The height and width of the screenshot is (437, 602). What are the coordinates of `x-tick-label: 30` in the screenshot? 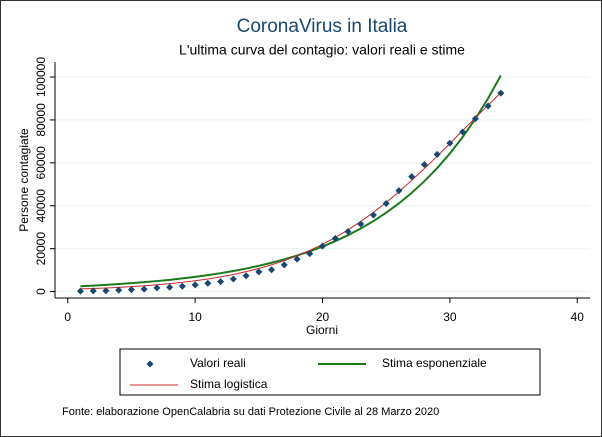 It's located at (450, 317).